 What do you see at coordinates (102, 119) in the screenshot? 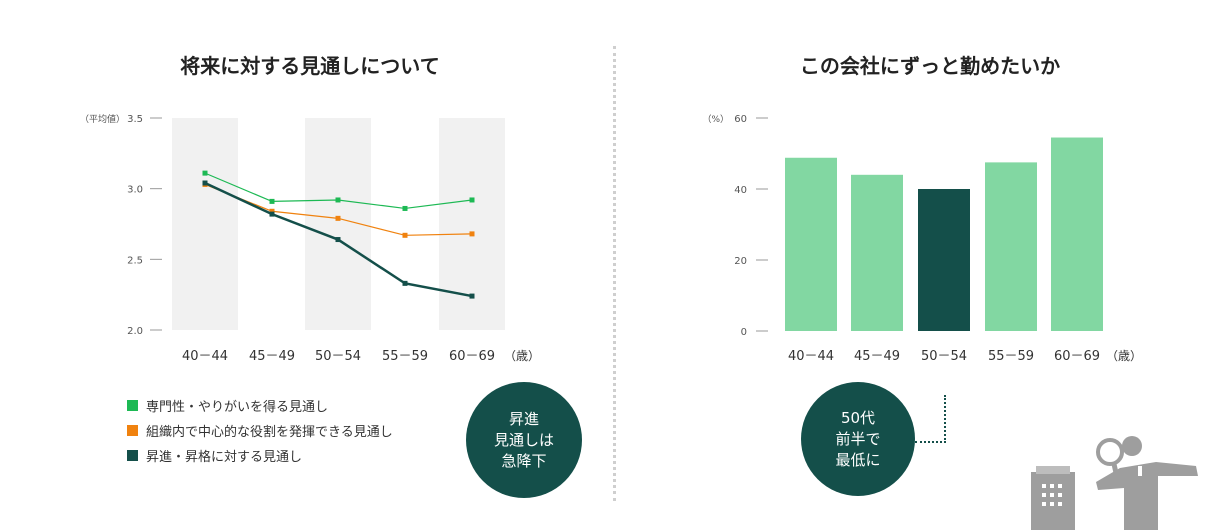
I see `y-axis-unit: （平均値）` at bounding box center [102, 119].